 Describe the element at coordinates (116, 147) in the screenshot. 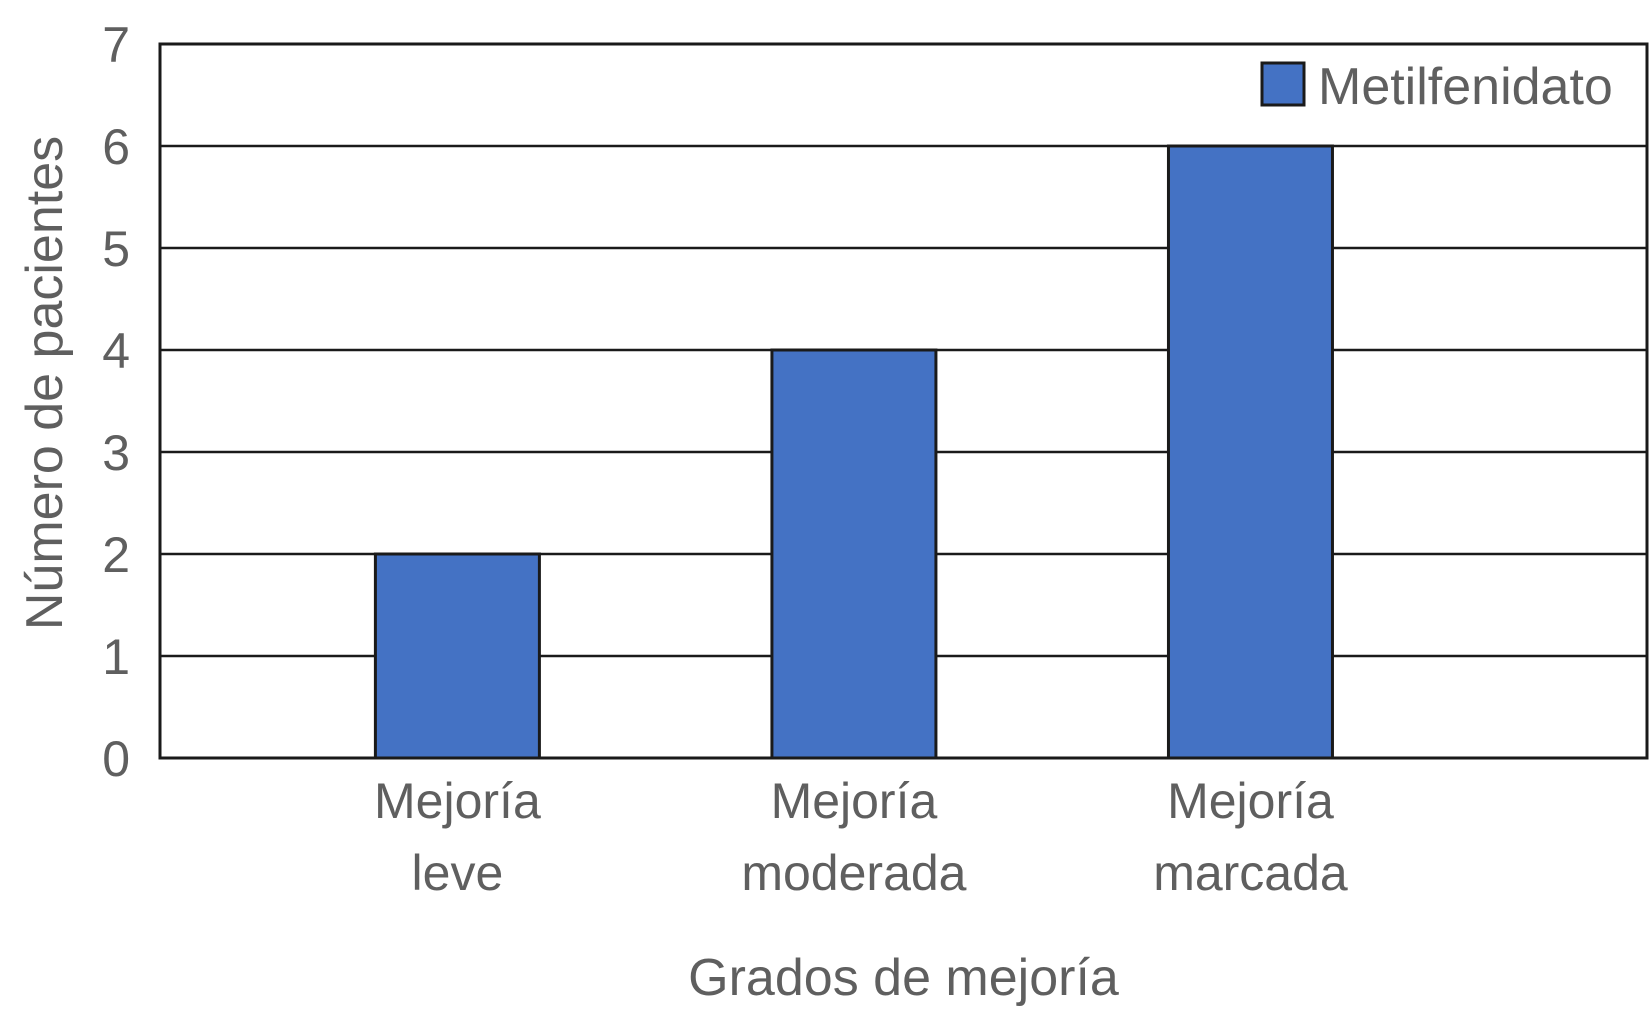

I see `y-tick-label: 6` at that location.